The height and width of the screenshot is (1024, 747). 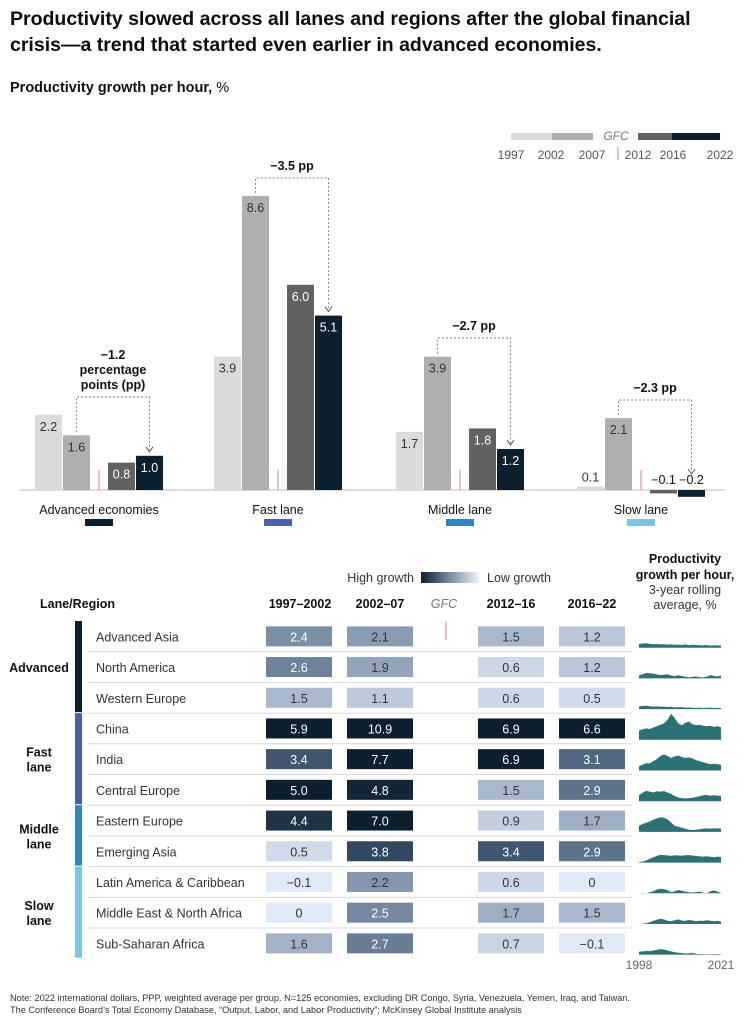 I want to click on annotation-label: −3.5 pp, so click(x=292, y=166).